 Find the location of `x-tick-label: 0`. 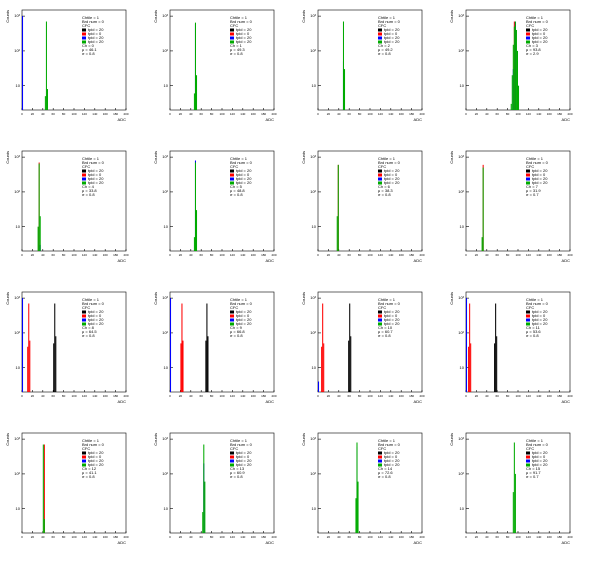

x-tick-label: 0 is located at coordinates (318, 396).